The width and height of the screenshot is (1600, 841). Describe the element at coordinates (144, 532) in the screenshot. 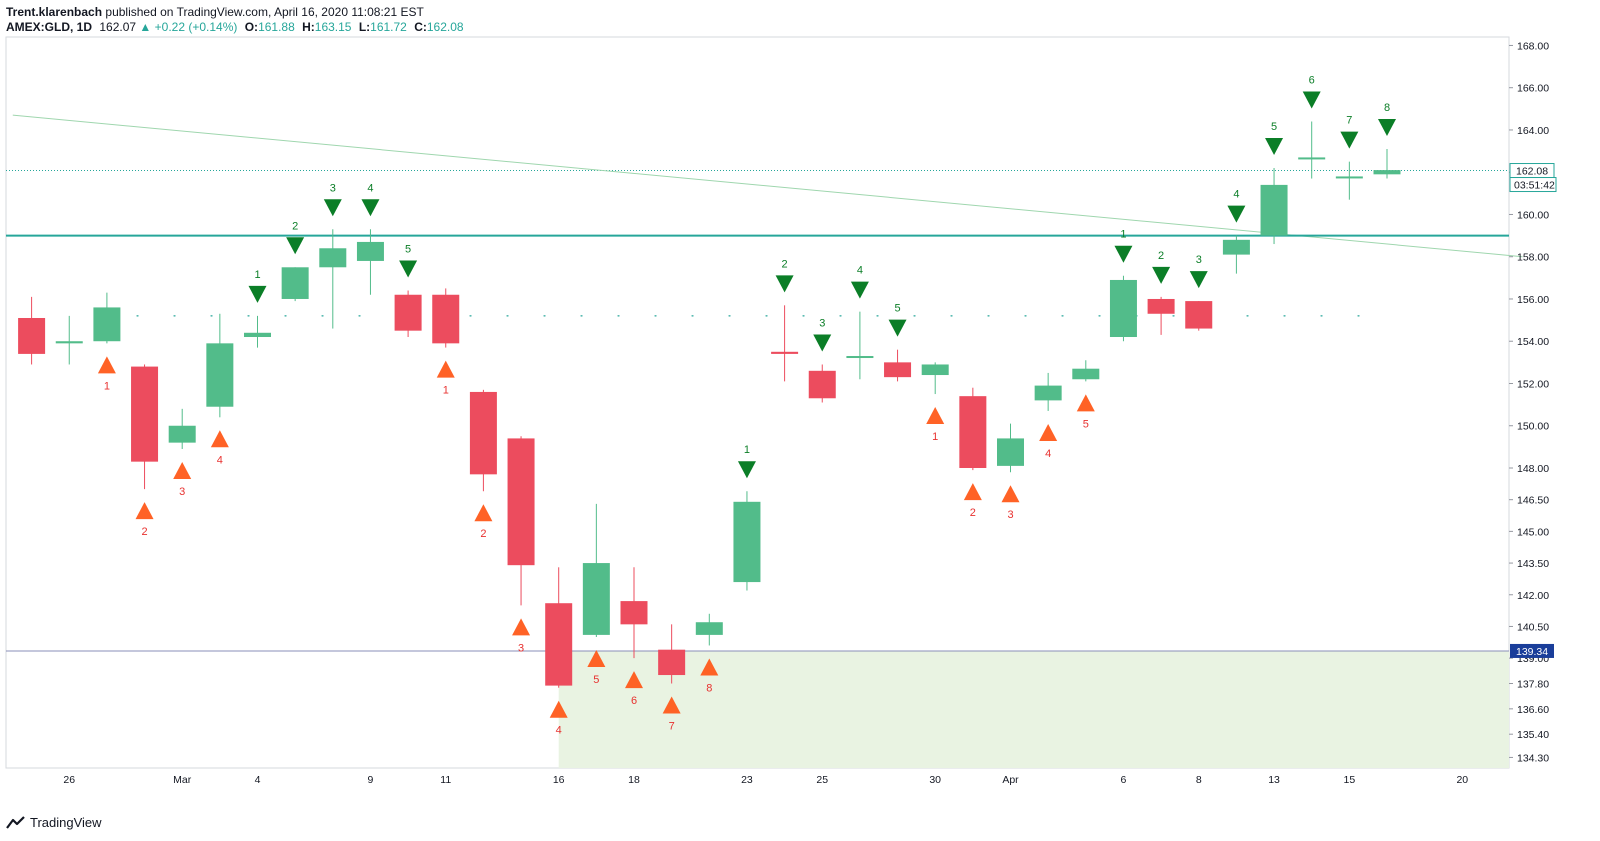

I see `buy-setup-count: 2` at that location.